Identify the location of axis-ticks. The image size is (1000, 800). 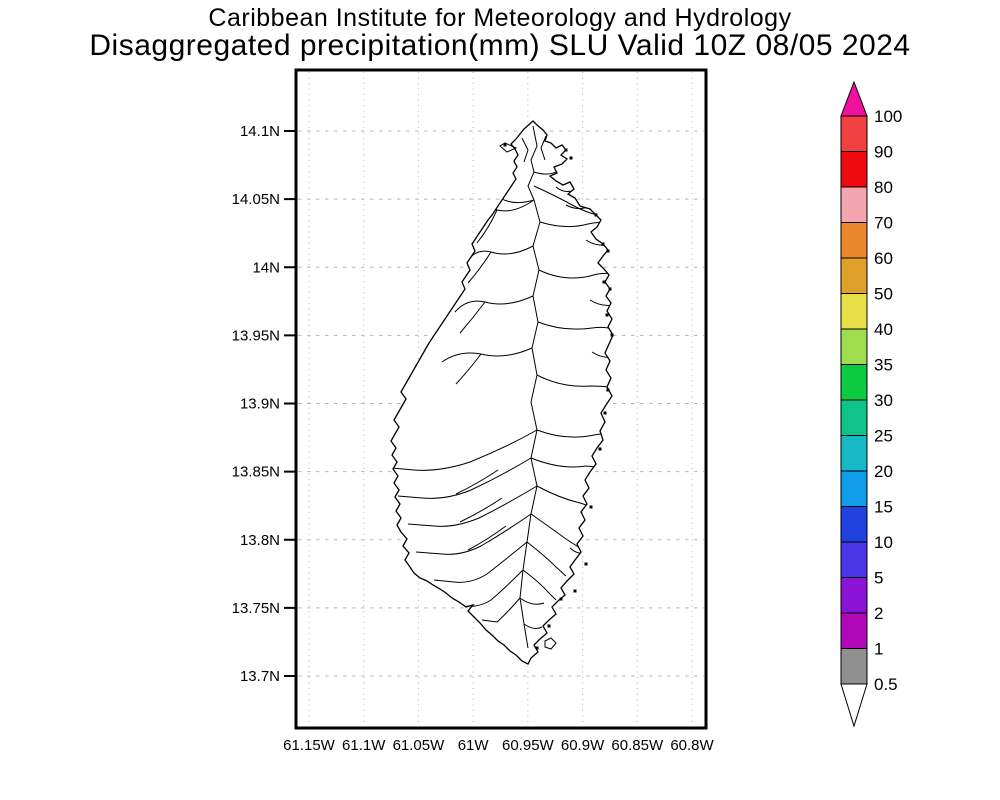
(289, 403).